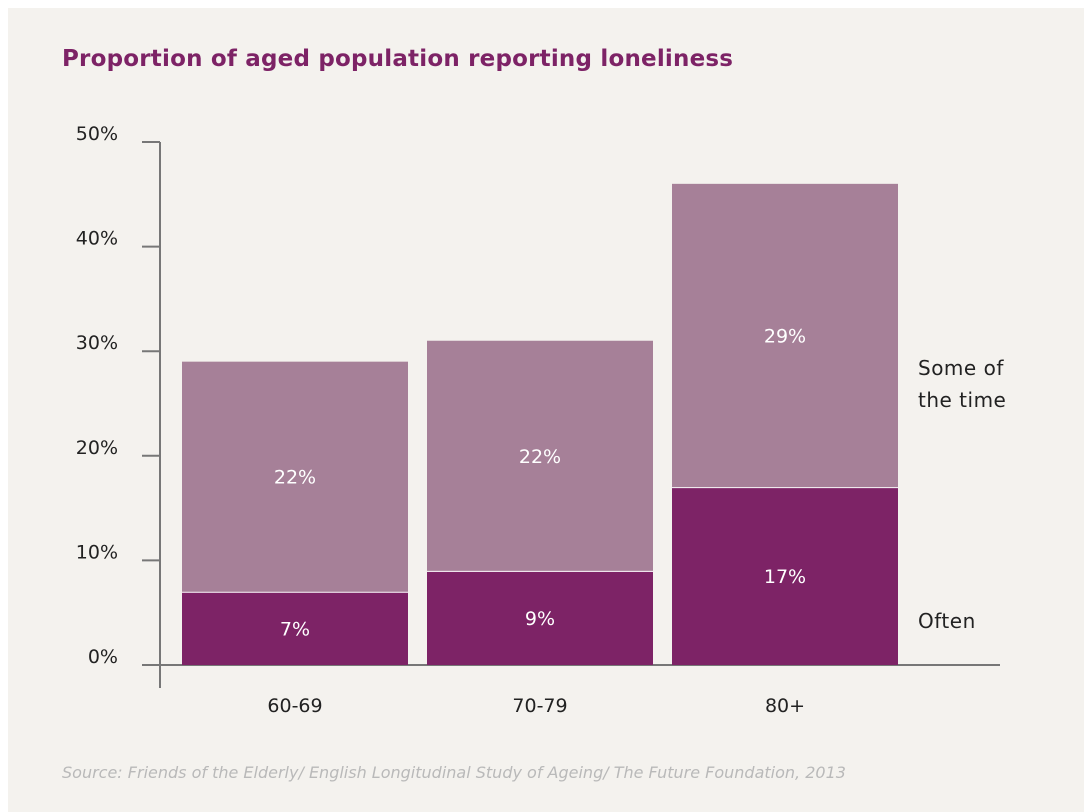  Describe the element at coordinates (785, 706) in the screenshot. I see `x-tick-label: 80+` at that location.